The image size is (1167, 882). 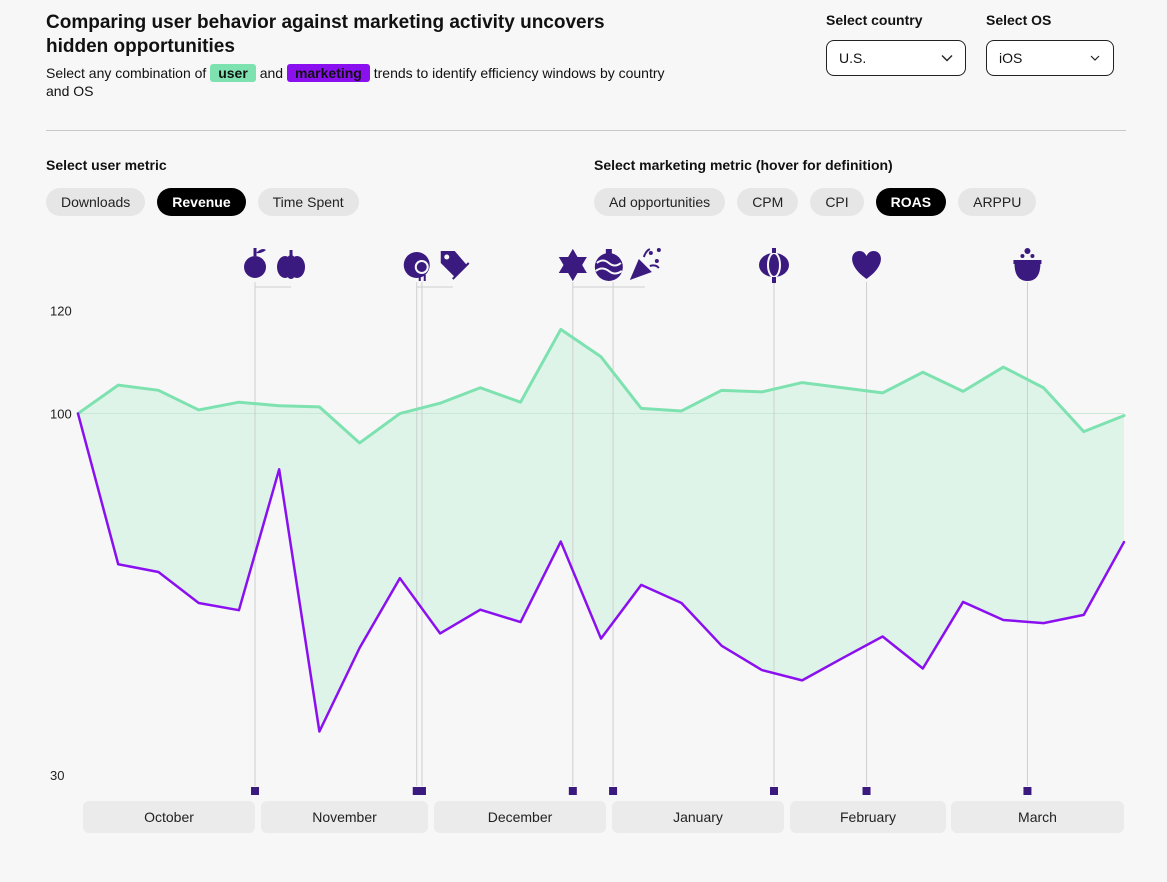 I want to click on os-filter: Select OS iOS, so click(x=1050, y=44).